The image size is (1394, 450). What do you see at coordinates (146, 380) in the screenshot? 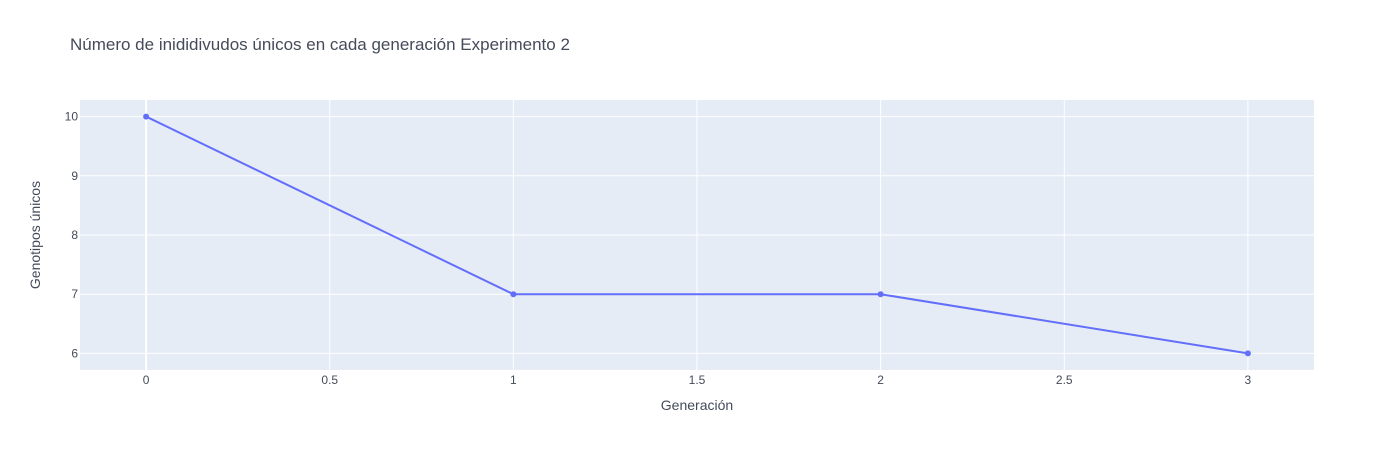
I see `x-tick-label: 0` at bounding box center [146, 380].